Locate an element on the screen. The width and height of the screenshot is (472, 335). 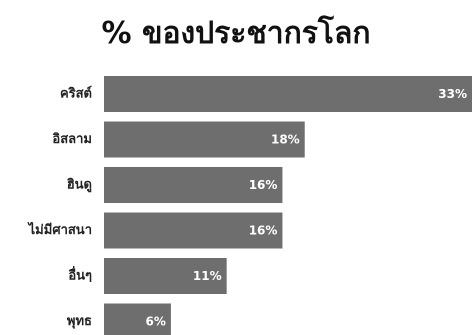
category-label: ฮินดู is located at coordinates (79, 185).